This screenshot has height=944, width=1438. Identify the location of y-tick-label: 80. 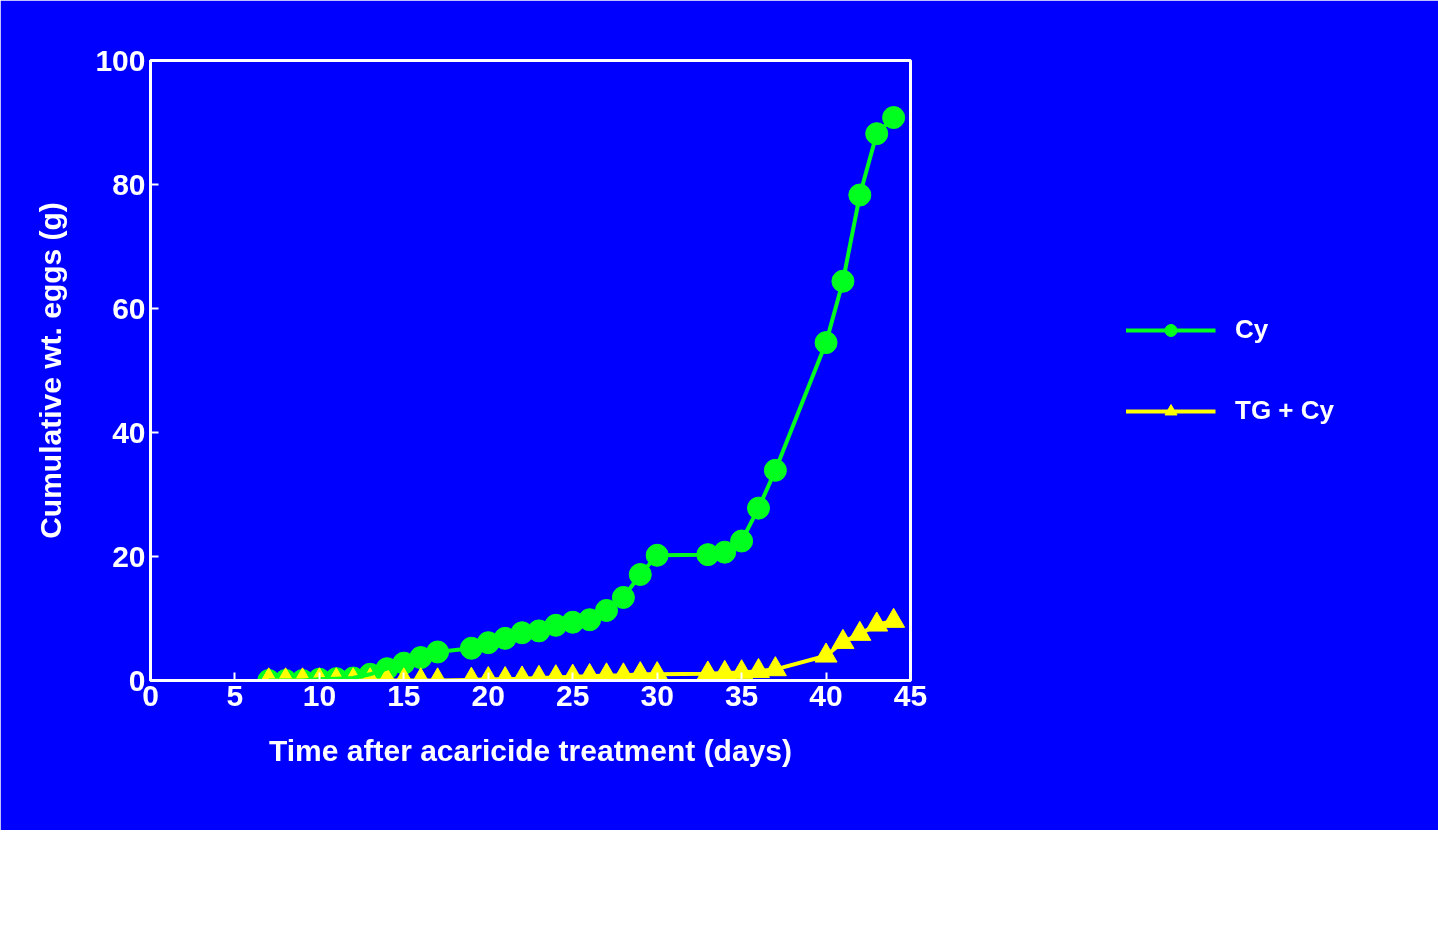
(129, 184).